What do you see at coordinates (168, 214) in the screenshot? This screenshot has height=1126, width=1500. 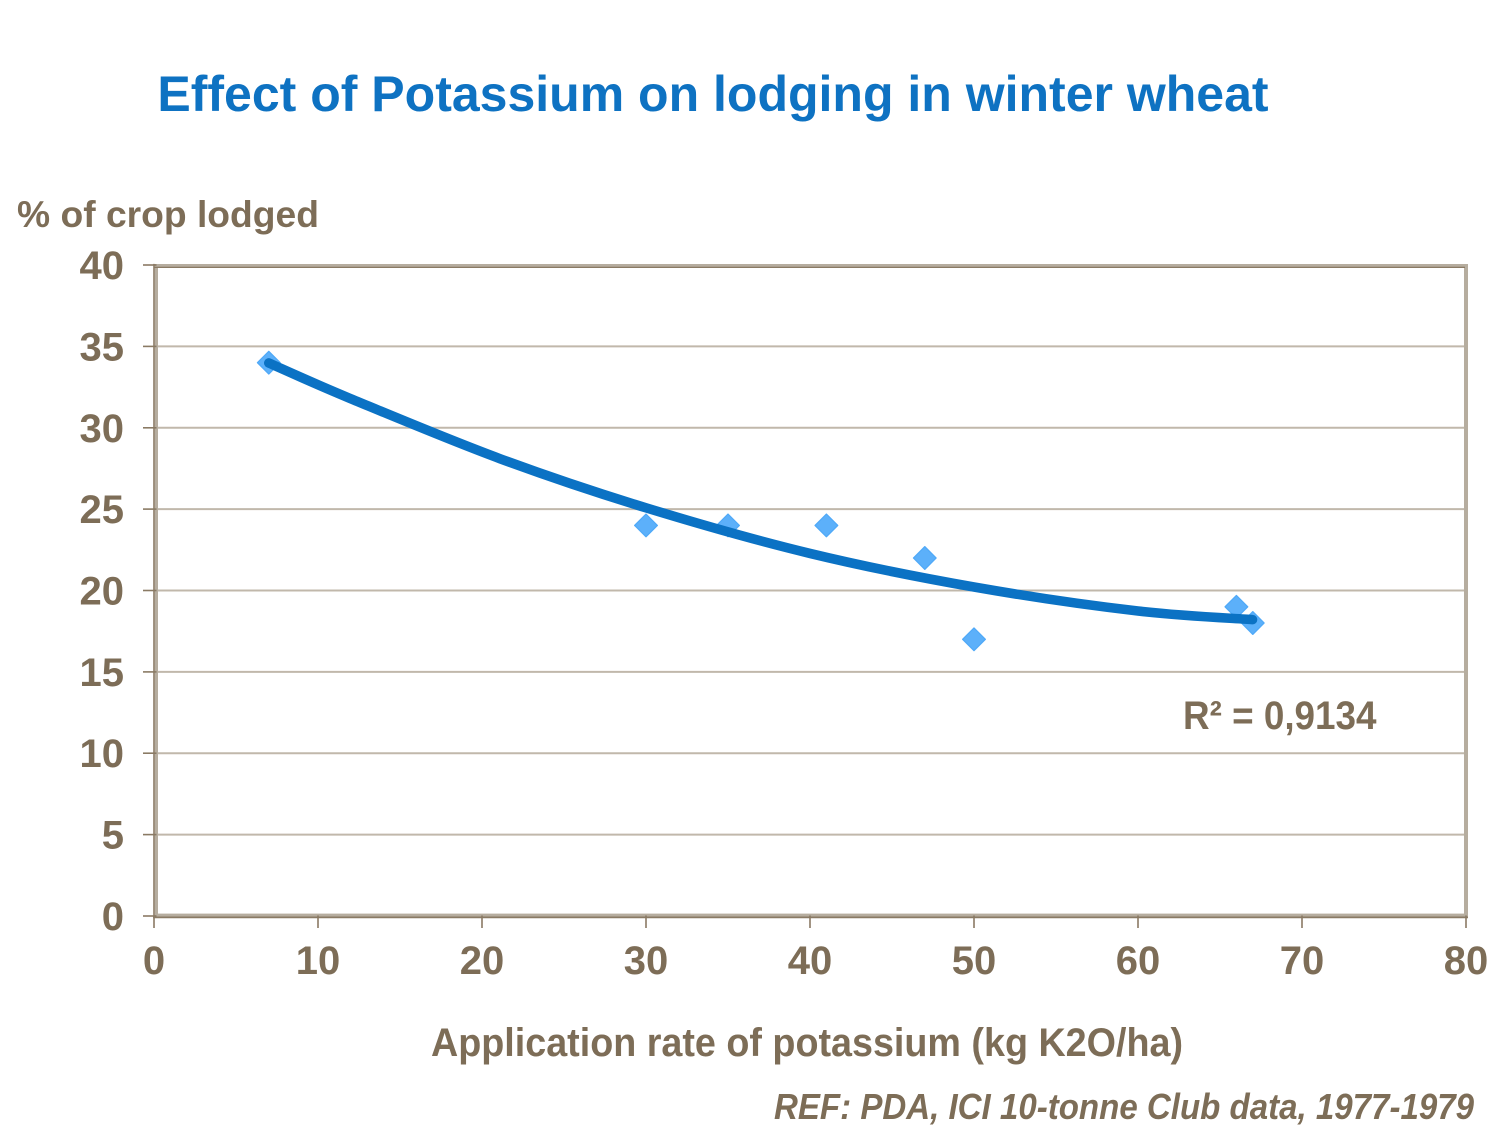 I see `svg-text: % of crop lodged` at bounding box center [168, 214].